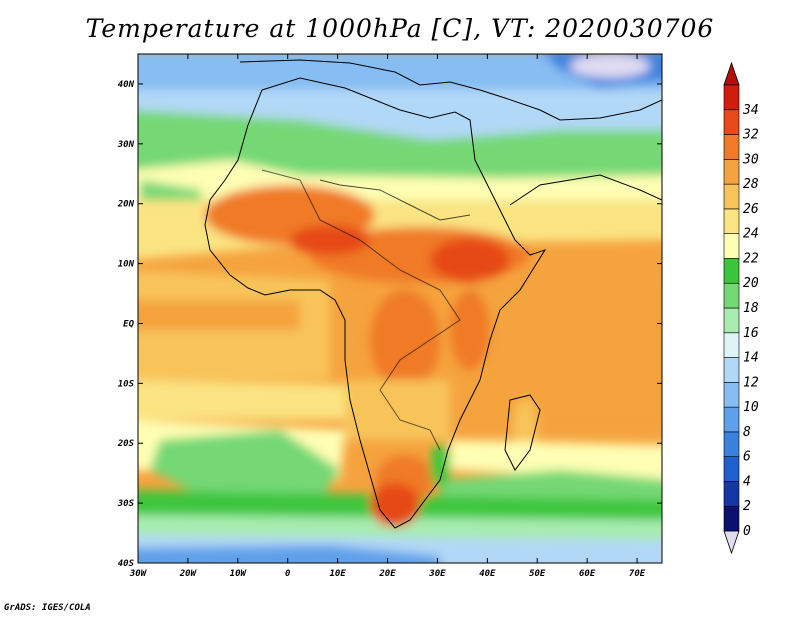 This screenshot has width=800, height=618. Describe the element at coordinates (747, 432) in the screenshot. I see `colorbar-level-label: 8` at that location.